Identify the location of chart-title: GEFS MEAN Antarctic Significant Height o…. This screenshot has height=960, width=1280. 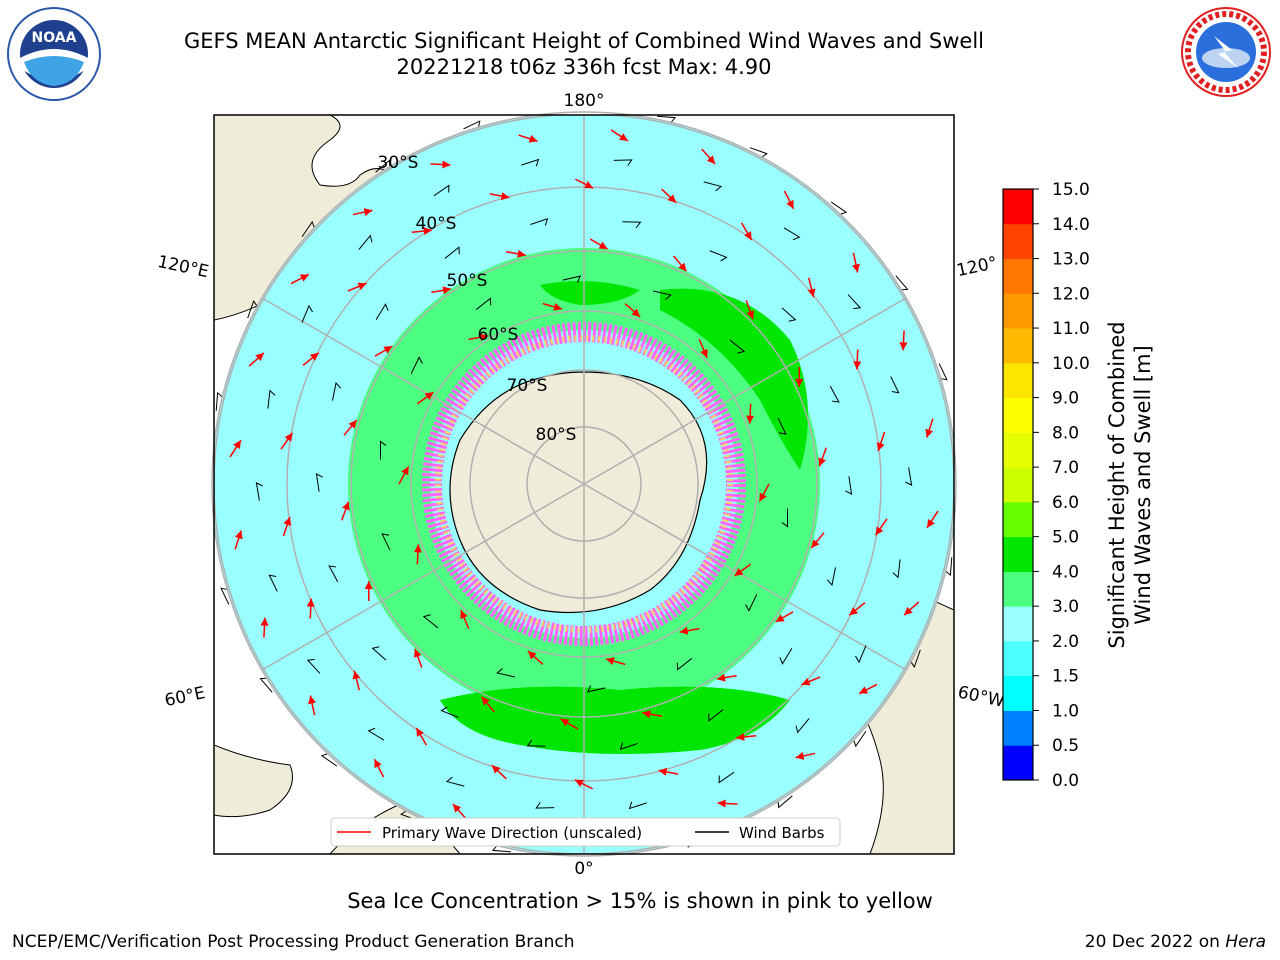
(584, 41).